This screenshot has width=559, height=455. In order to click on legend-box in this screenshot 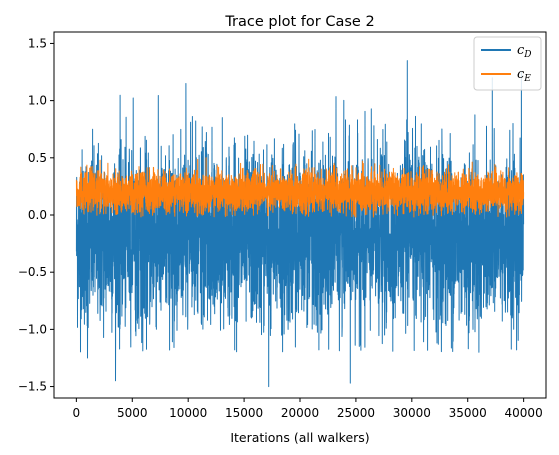, I will do `click(507, 63)`.